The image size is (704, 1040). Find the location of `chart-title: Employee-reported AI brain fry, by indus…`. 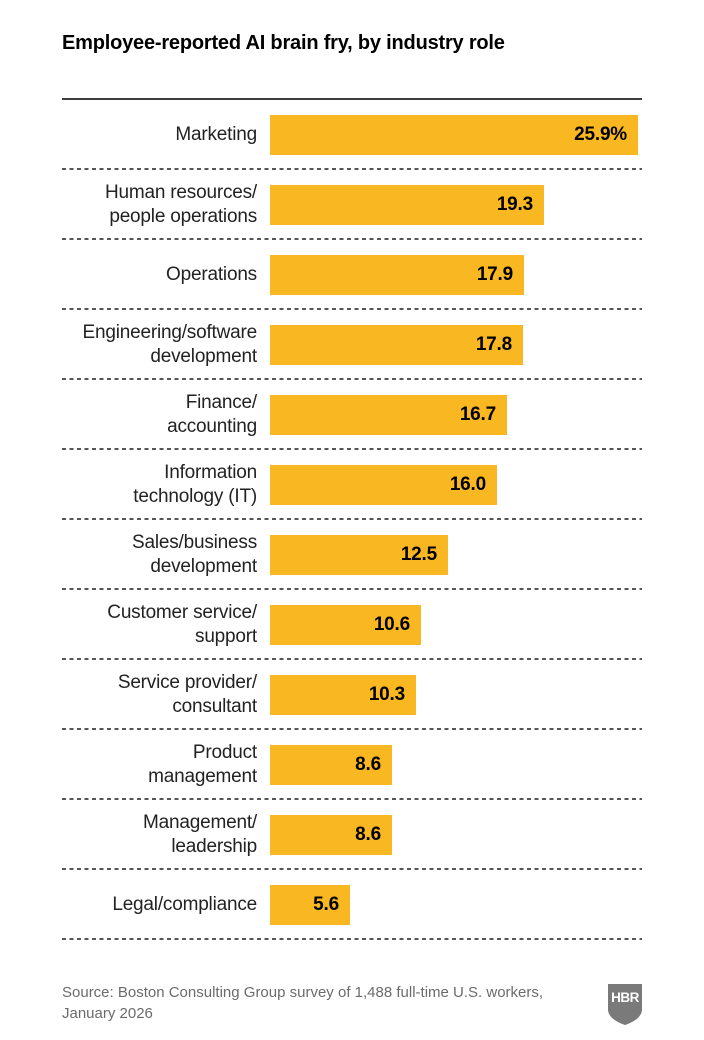

chart-title: Employee-reported AI brain fry, by indus… is located at coordinates (283, 43).